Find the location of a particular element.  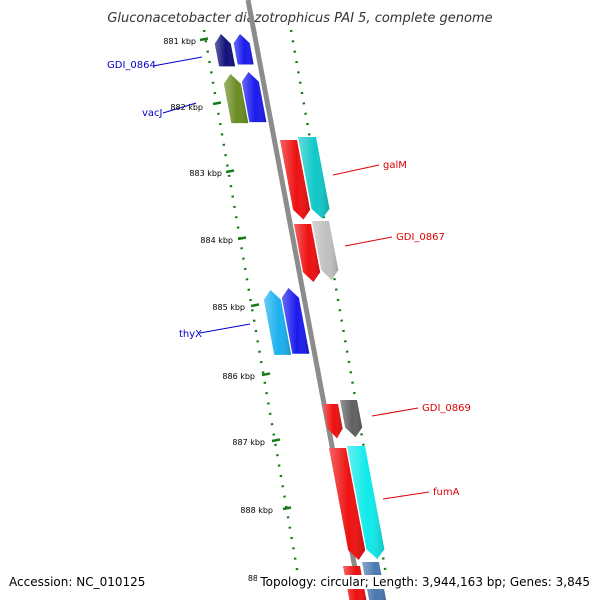

tick-label: 884 kbp is located at coordinates (216, 240).